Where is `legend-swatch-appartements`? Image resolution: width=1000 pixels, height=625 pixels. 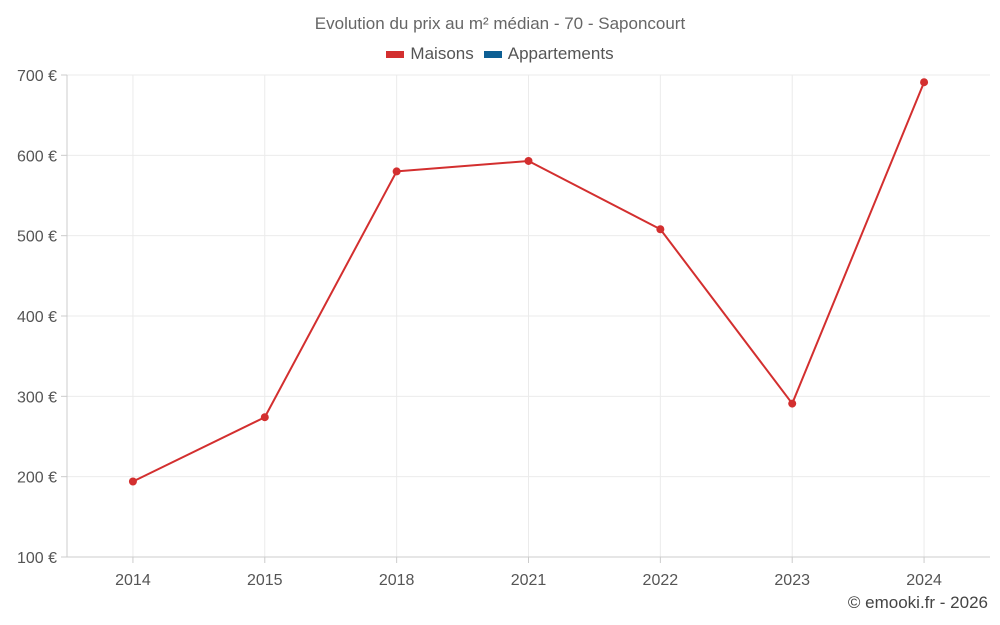 legend-swatch-appartements is located at coordinates (492, 54).